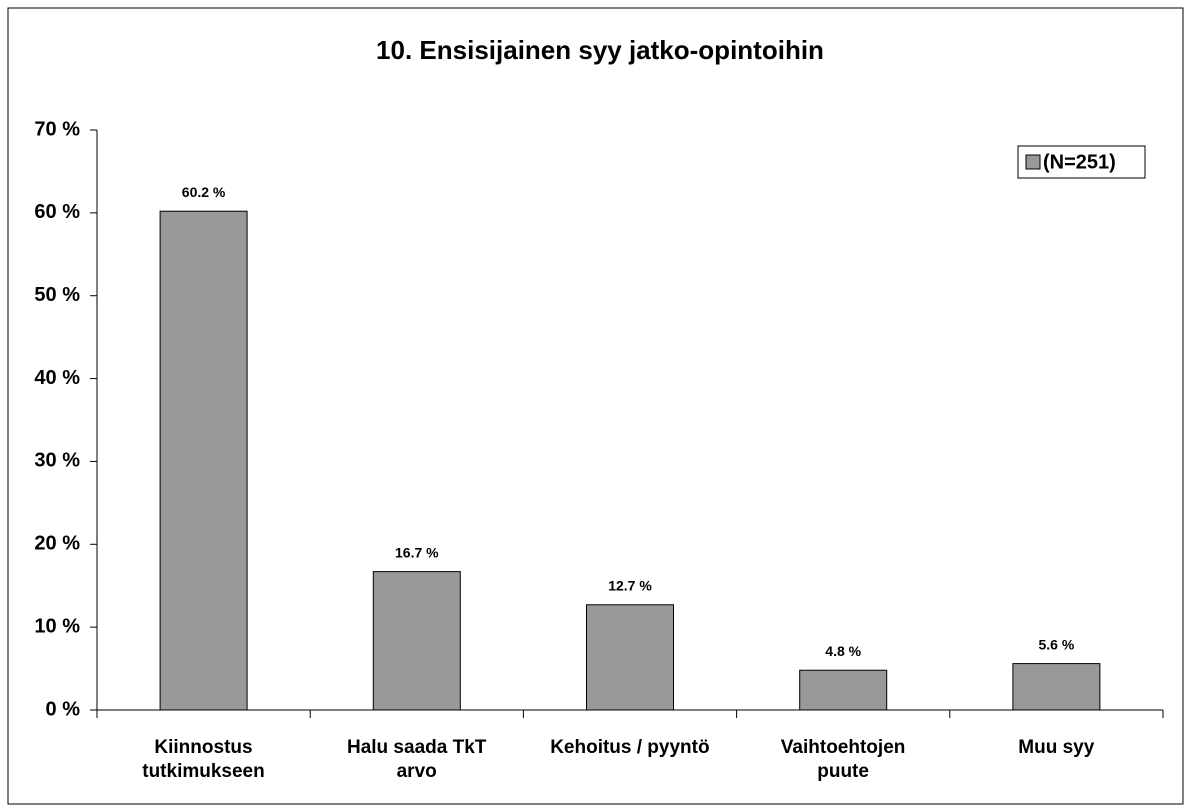 The width and height of the screenshot is (1184, 805). I want to click on y-tick-label: 0 %, so click(63, 709).